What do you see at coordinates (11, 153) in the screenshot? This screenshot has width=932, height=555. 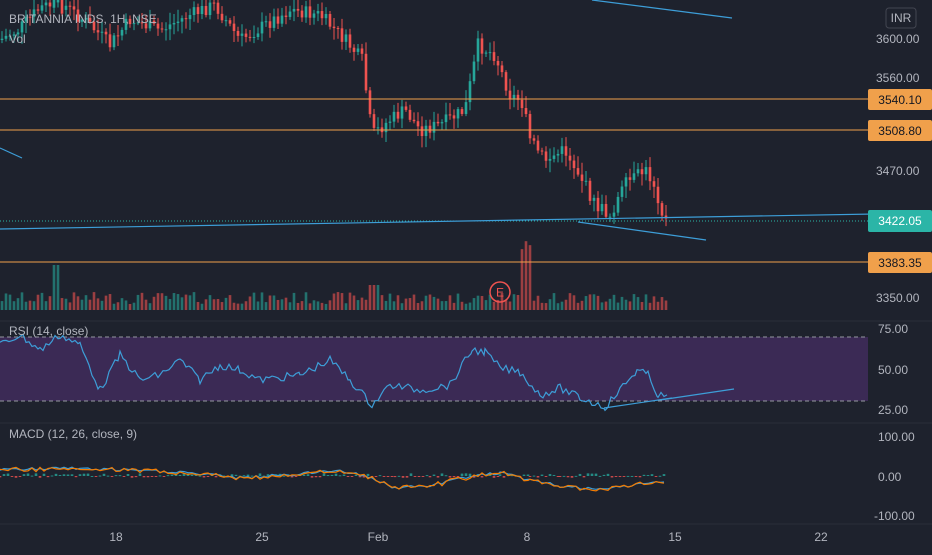 I see `trendline-left` at bounding box center [11, 153].